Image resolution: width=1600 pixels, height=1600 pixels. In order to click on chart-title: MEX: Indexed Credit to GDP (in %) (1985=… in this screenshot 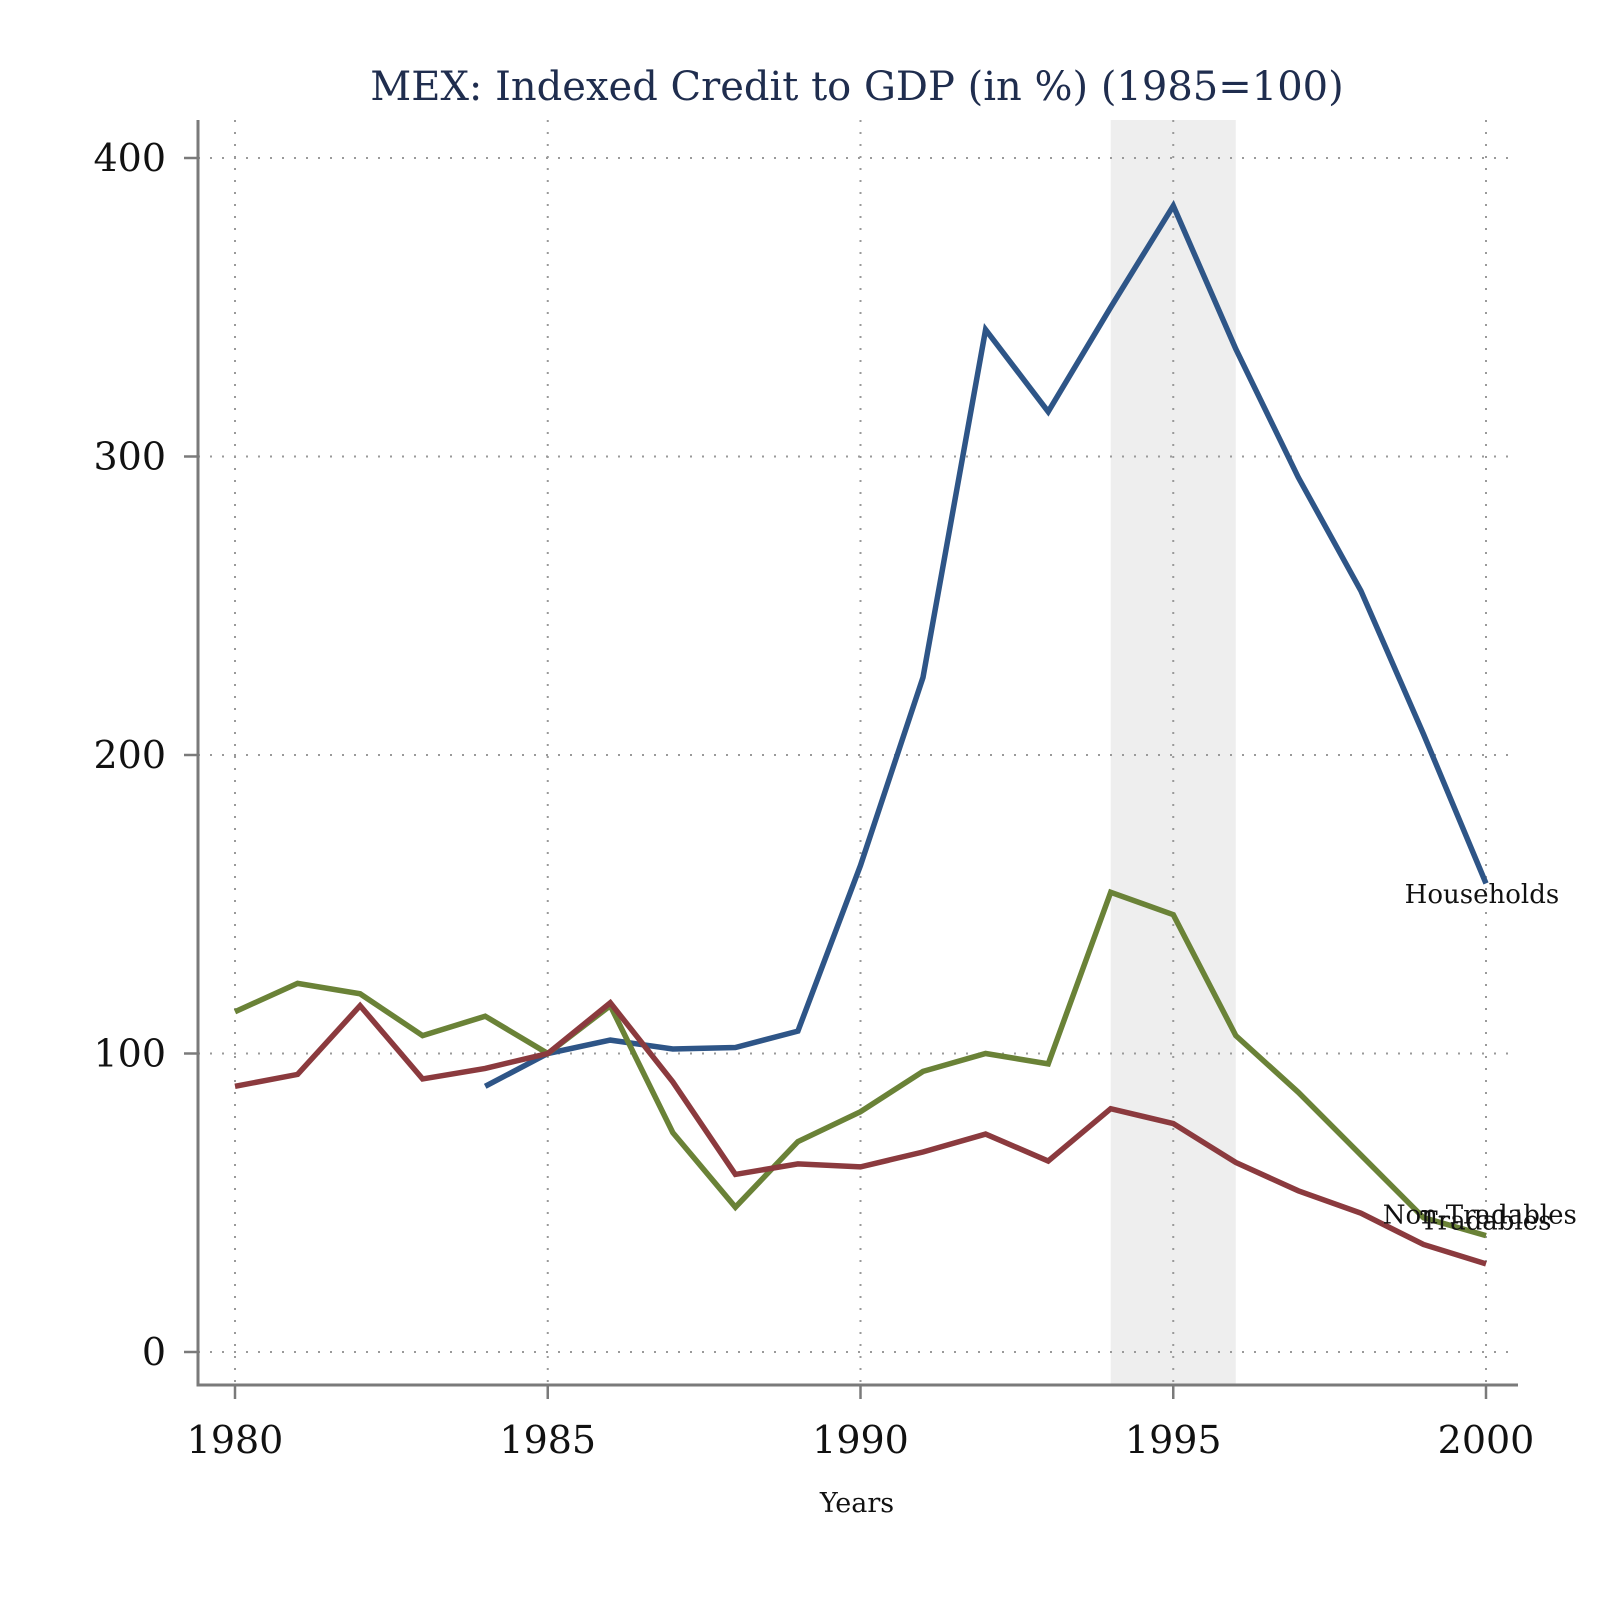, I will do `click(856, 87)`.